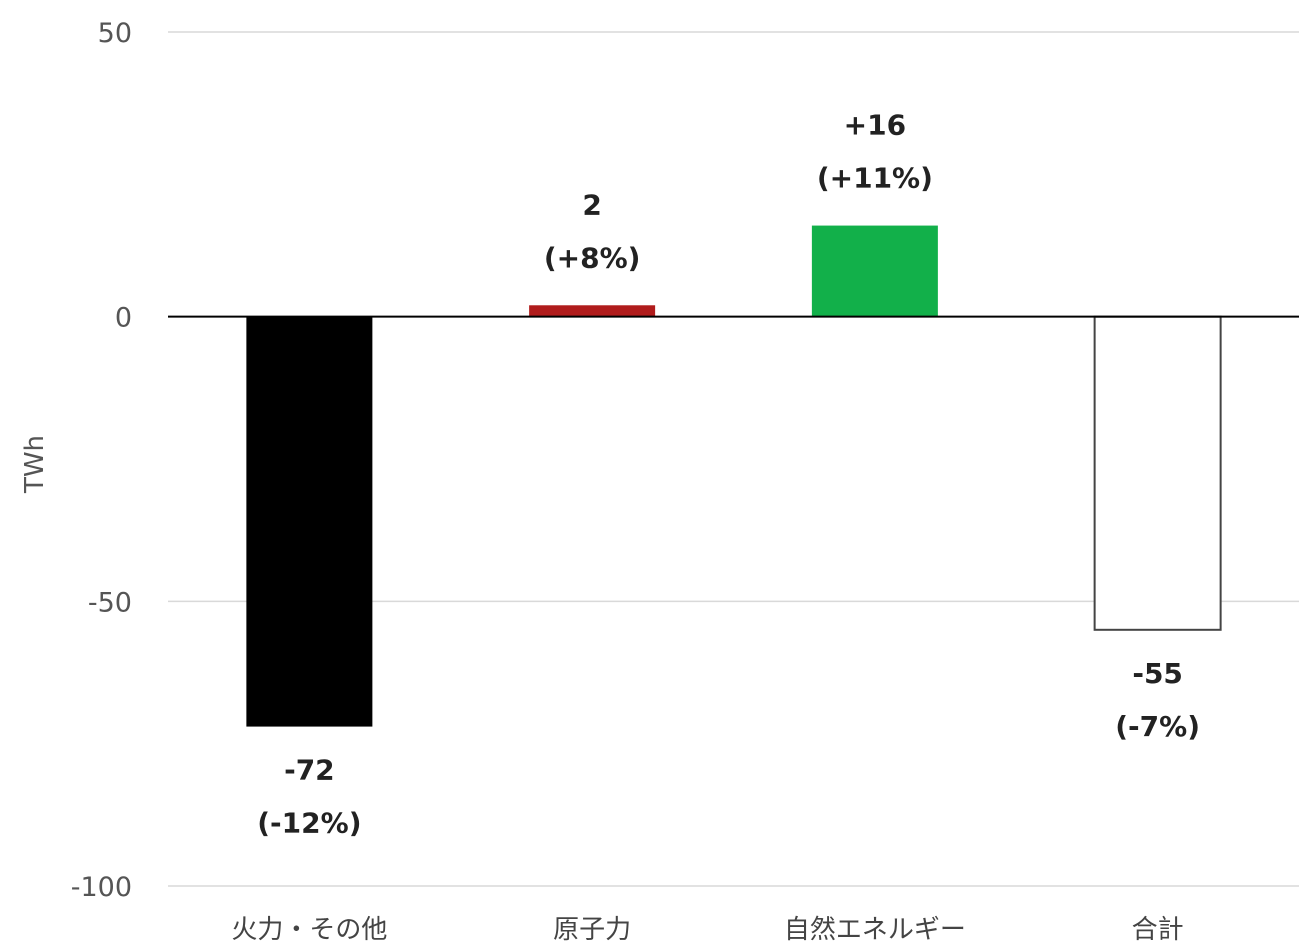 This screenshot has width=1299, height=950. What do you see at coordinates (707, 930) in the screenshot?
I see `category-labels: 火力・その他 原子力 自然エネルギー 合計` at bounding box center [707, 930].